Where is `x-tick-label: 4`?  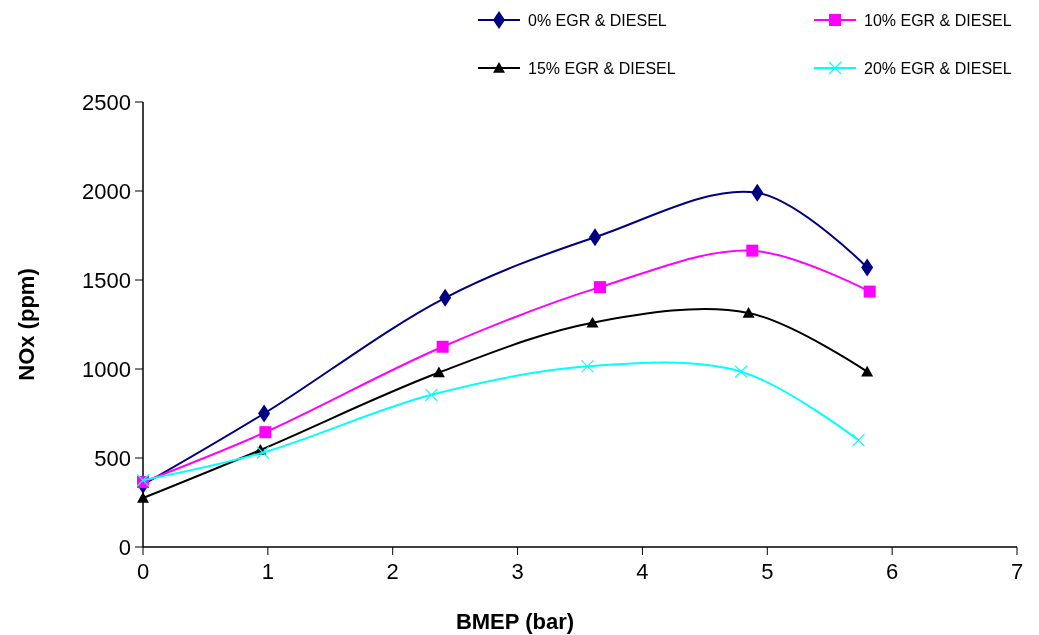
x-tick-label: 4 is located at coordinates (642, 571).